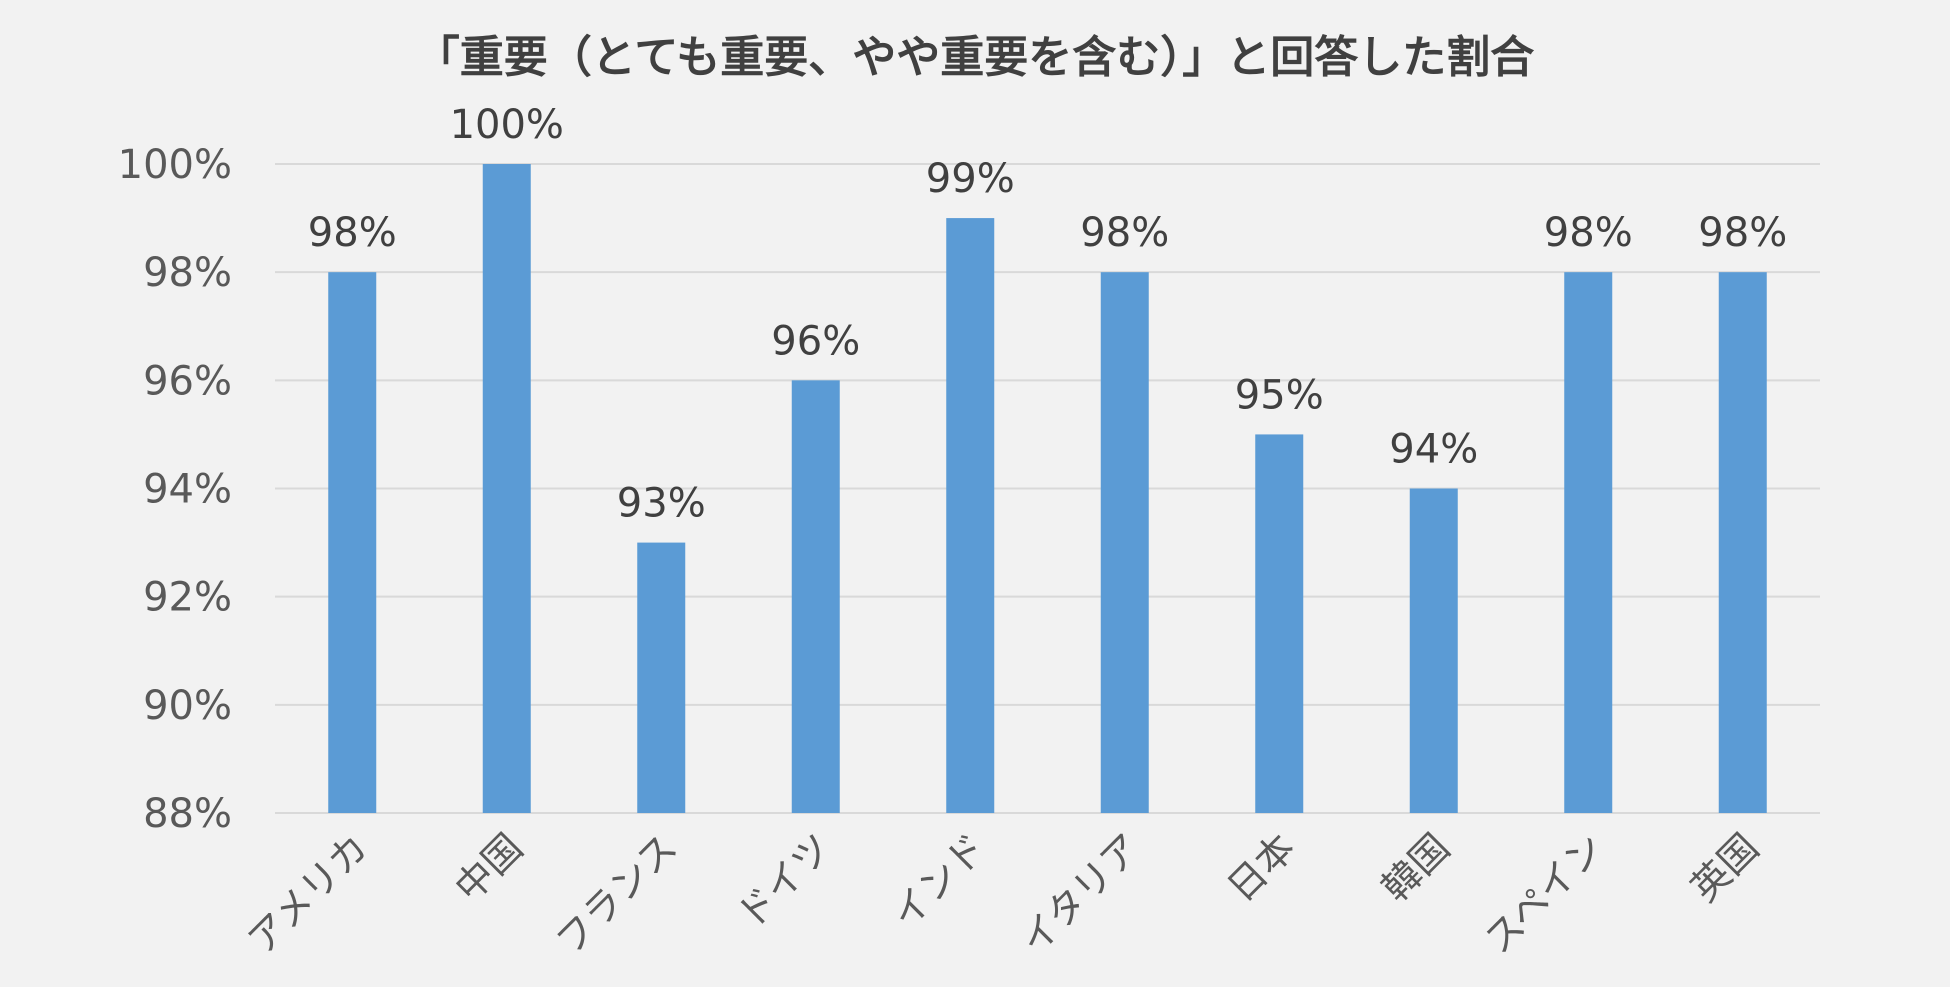  What do you see at coordinates (970, 179) in the screenshot?
I see `data-label: 99%` at bounding box center [970, 179].